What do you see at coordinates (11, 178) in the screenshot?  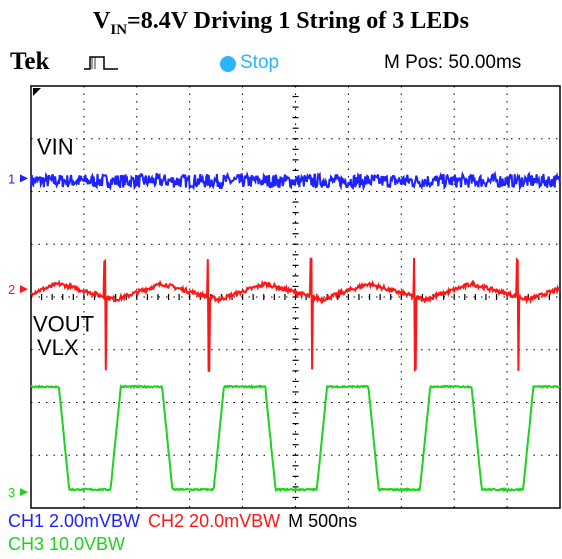 I see `channel-marker-1: 1` at bounding box center [11, 178].